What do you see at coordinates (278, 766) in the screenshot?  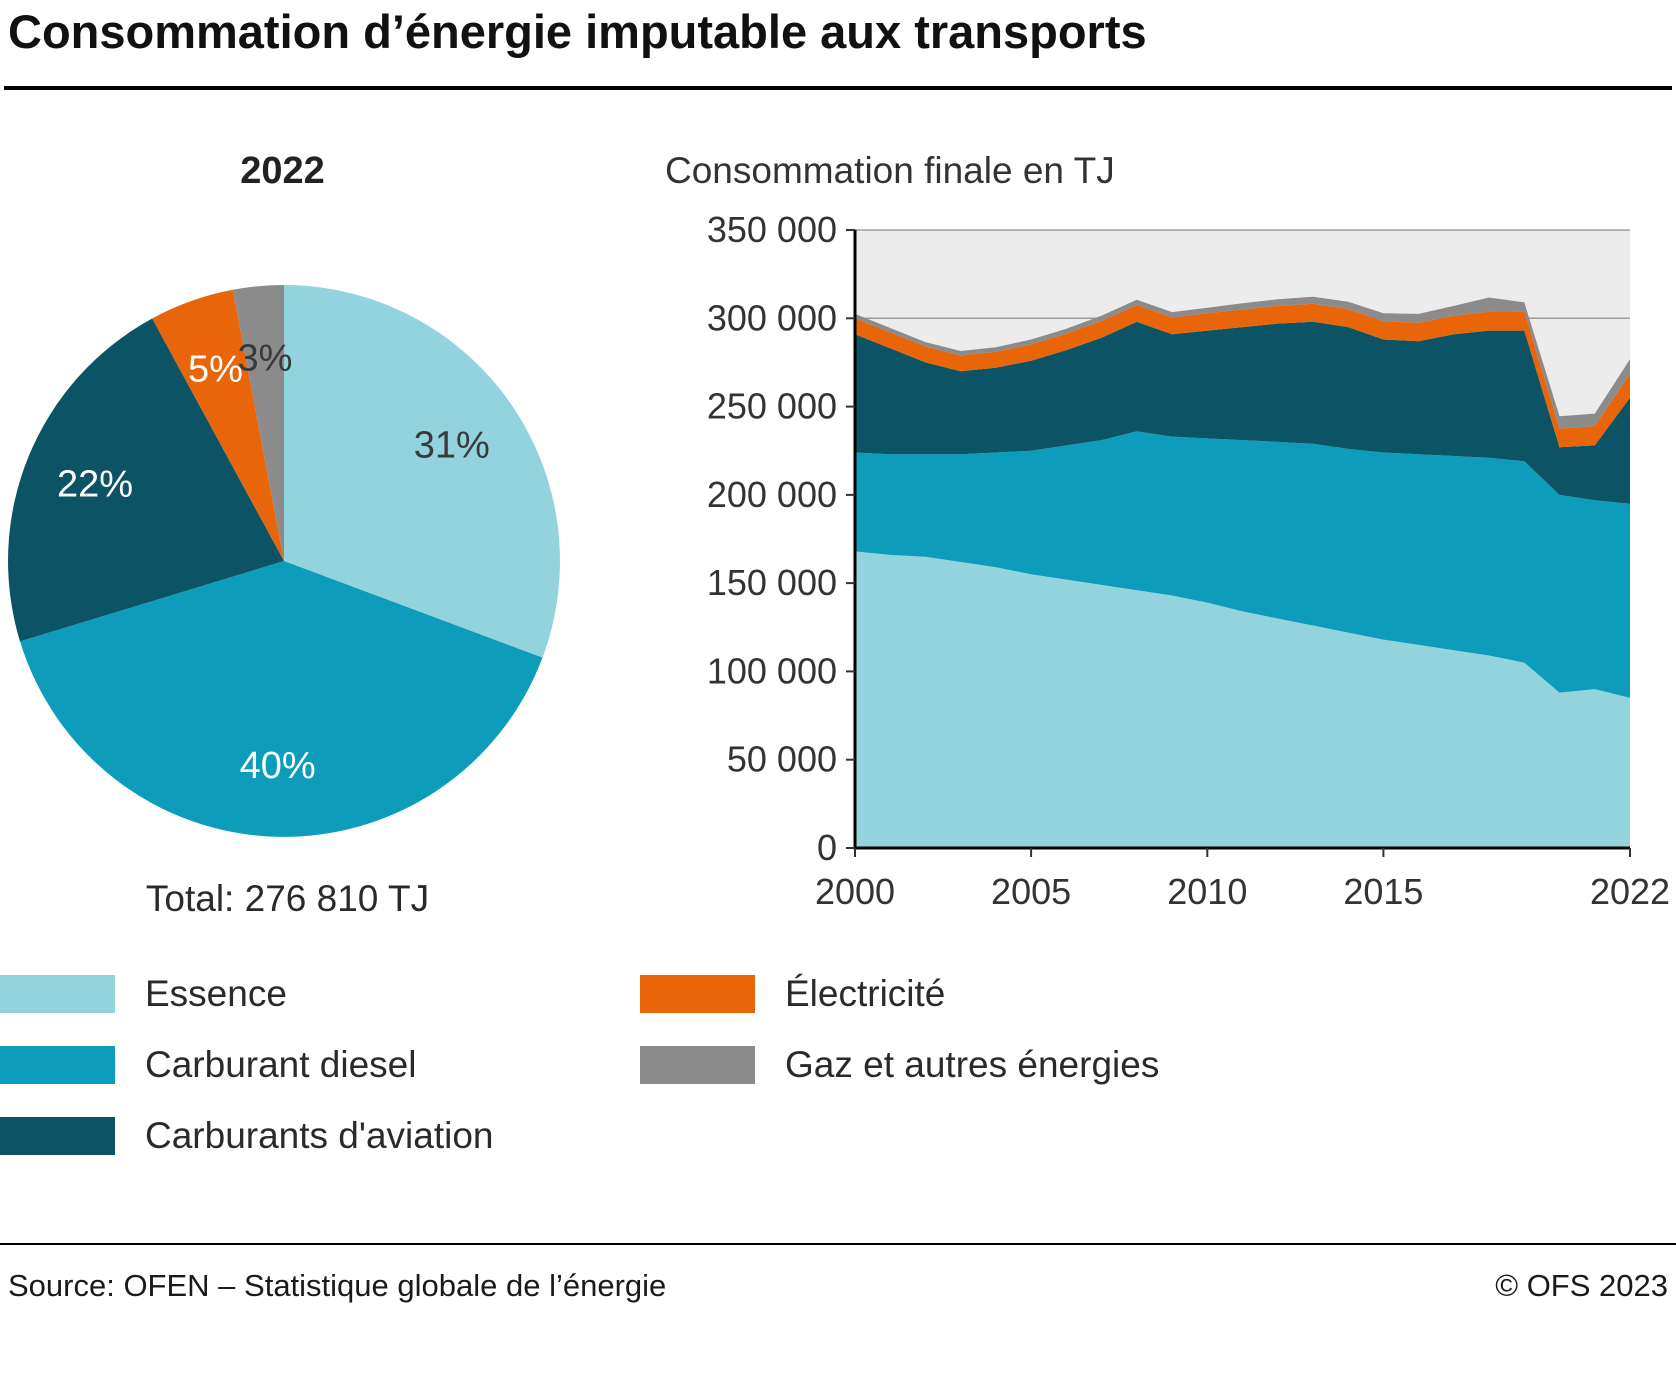 I see `pie-value-label-1: 40%` at bounding box center [278, 766].